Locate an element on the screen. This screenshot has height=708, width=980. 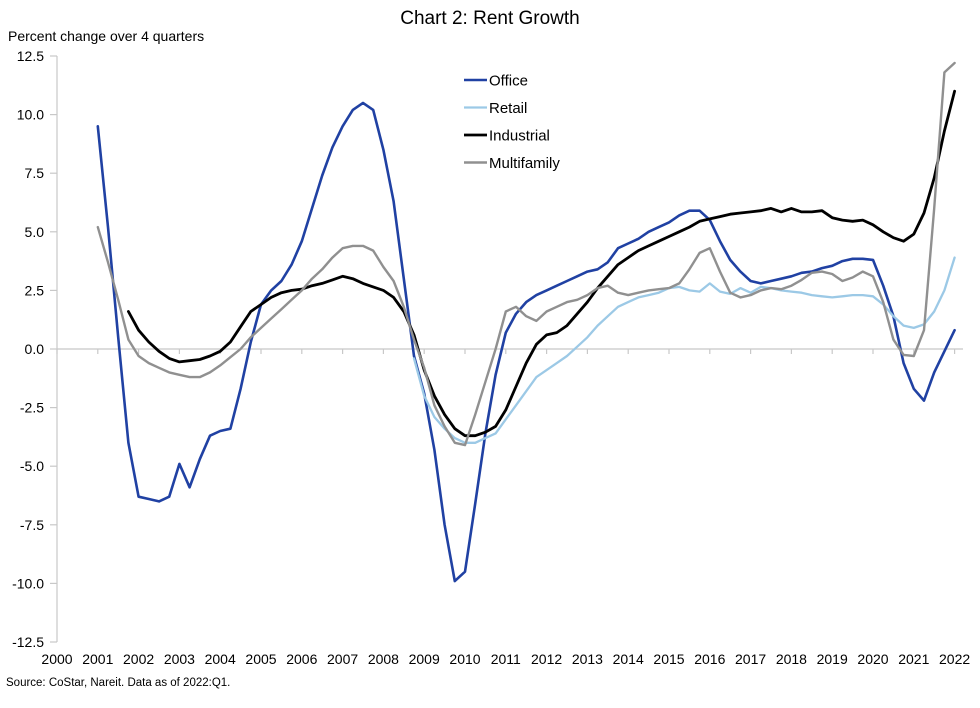
x-tick-label: 2014 is located at coordinates (628, 659).